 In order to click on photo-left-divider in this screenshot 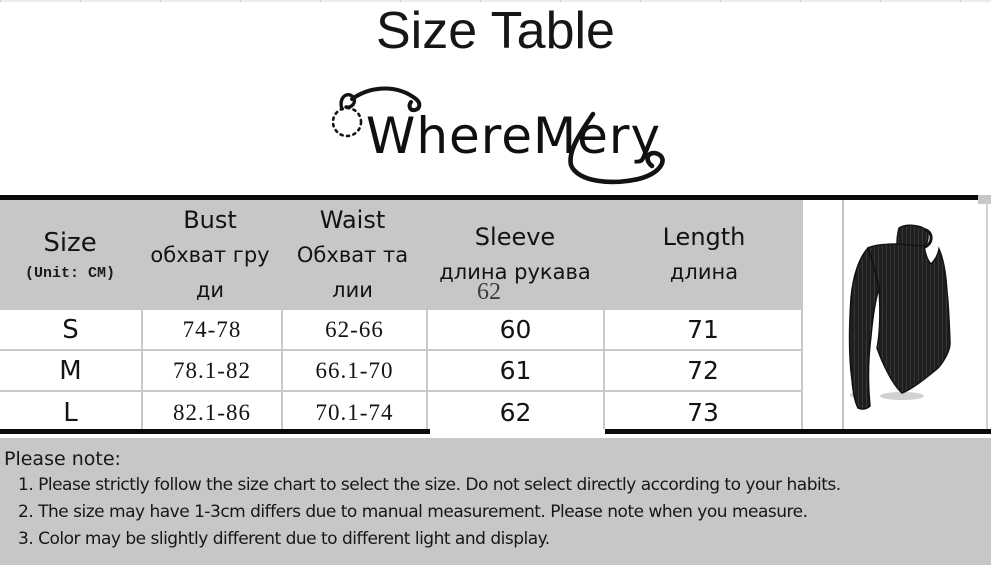, I will do `click(843, 316)`.